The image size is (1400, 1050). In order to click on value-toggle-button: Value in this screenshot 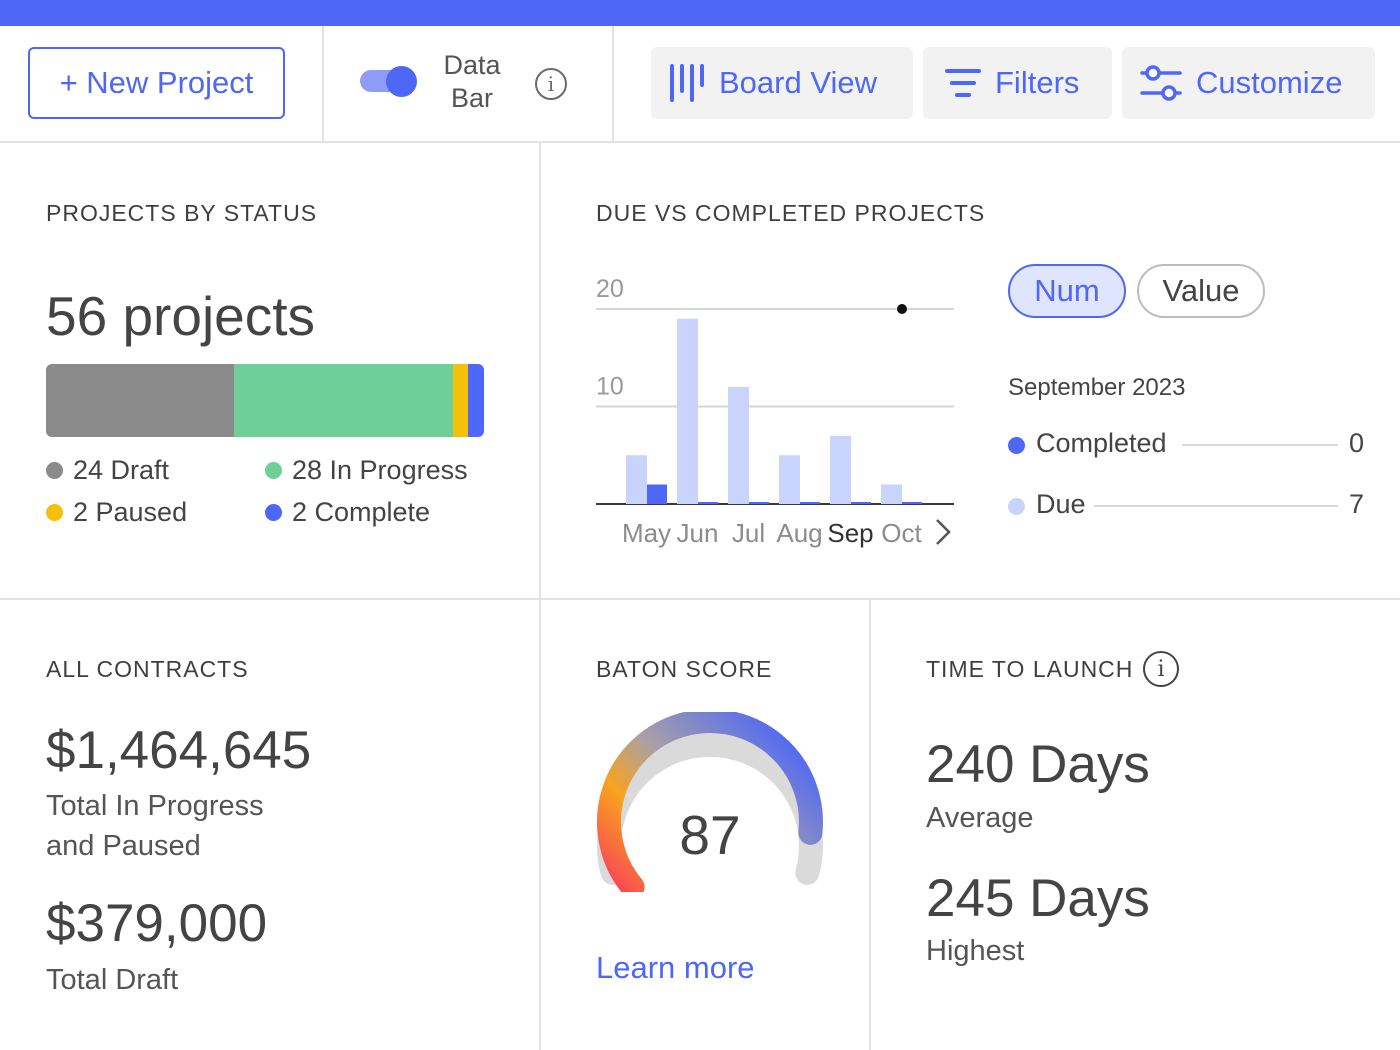, I will do `click(1201, 291)`.